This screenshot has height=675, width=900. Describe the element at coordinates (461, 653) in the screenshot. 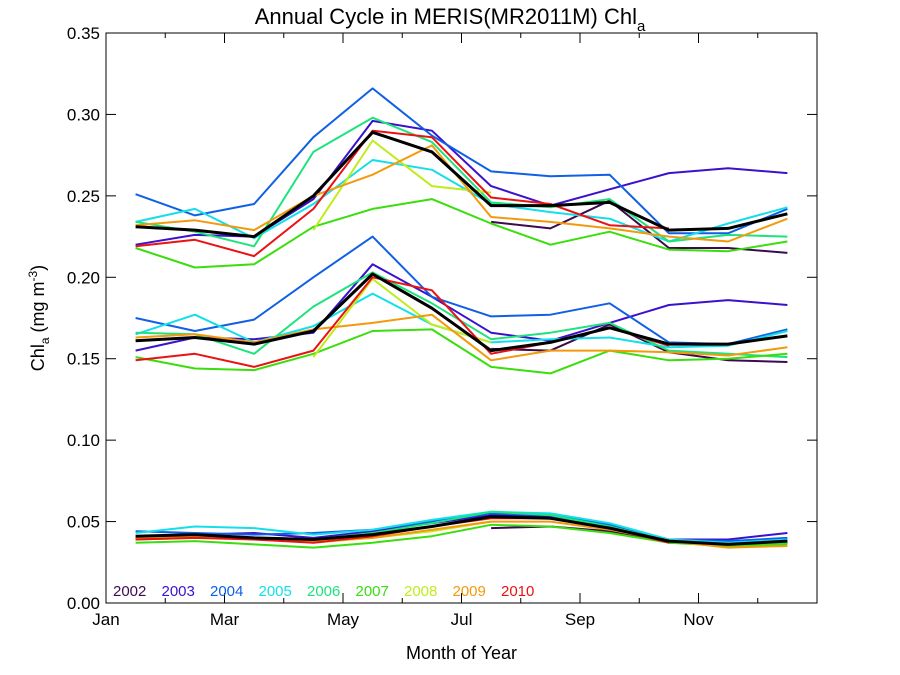

I see `x-axis-title: Month of Year` at that location.